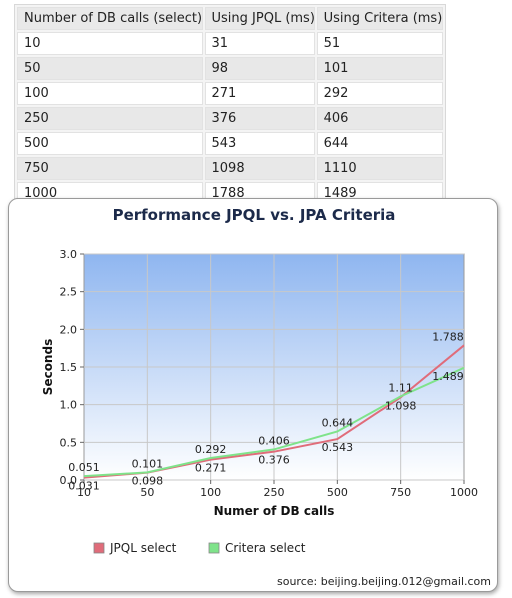 This screenshot has width=512, height=598. Describe the element at coordinates (259, 168) in the screenshot. I see `table-cell: 1098` at that location.